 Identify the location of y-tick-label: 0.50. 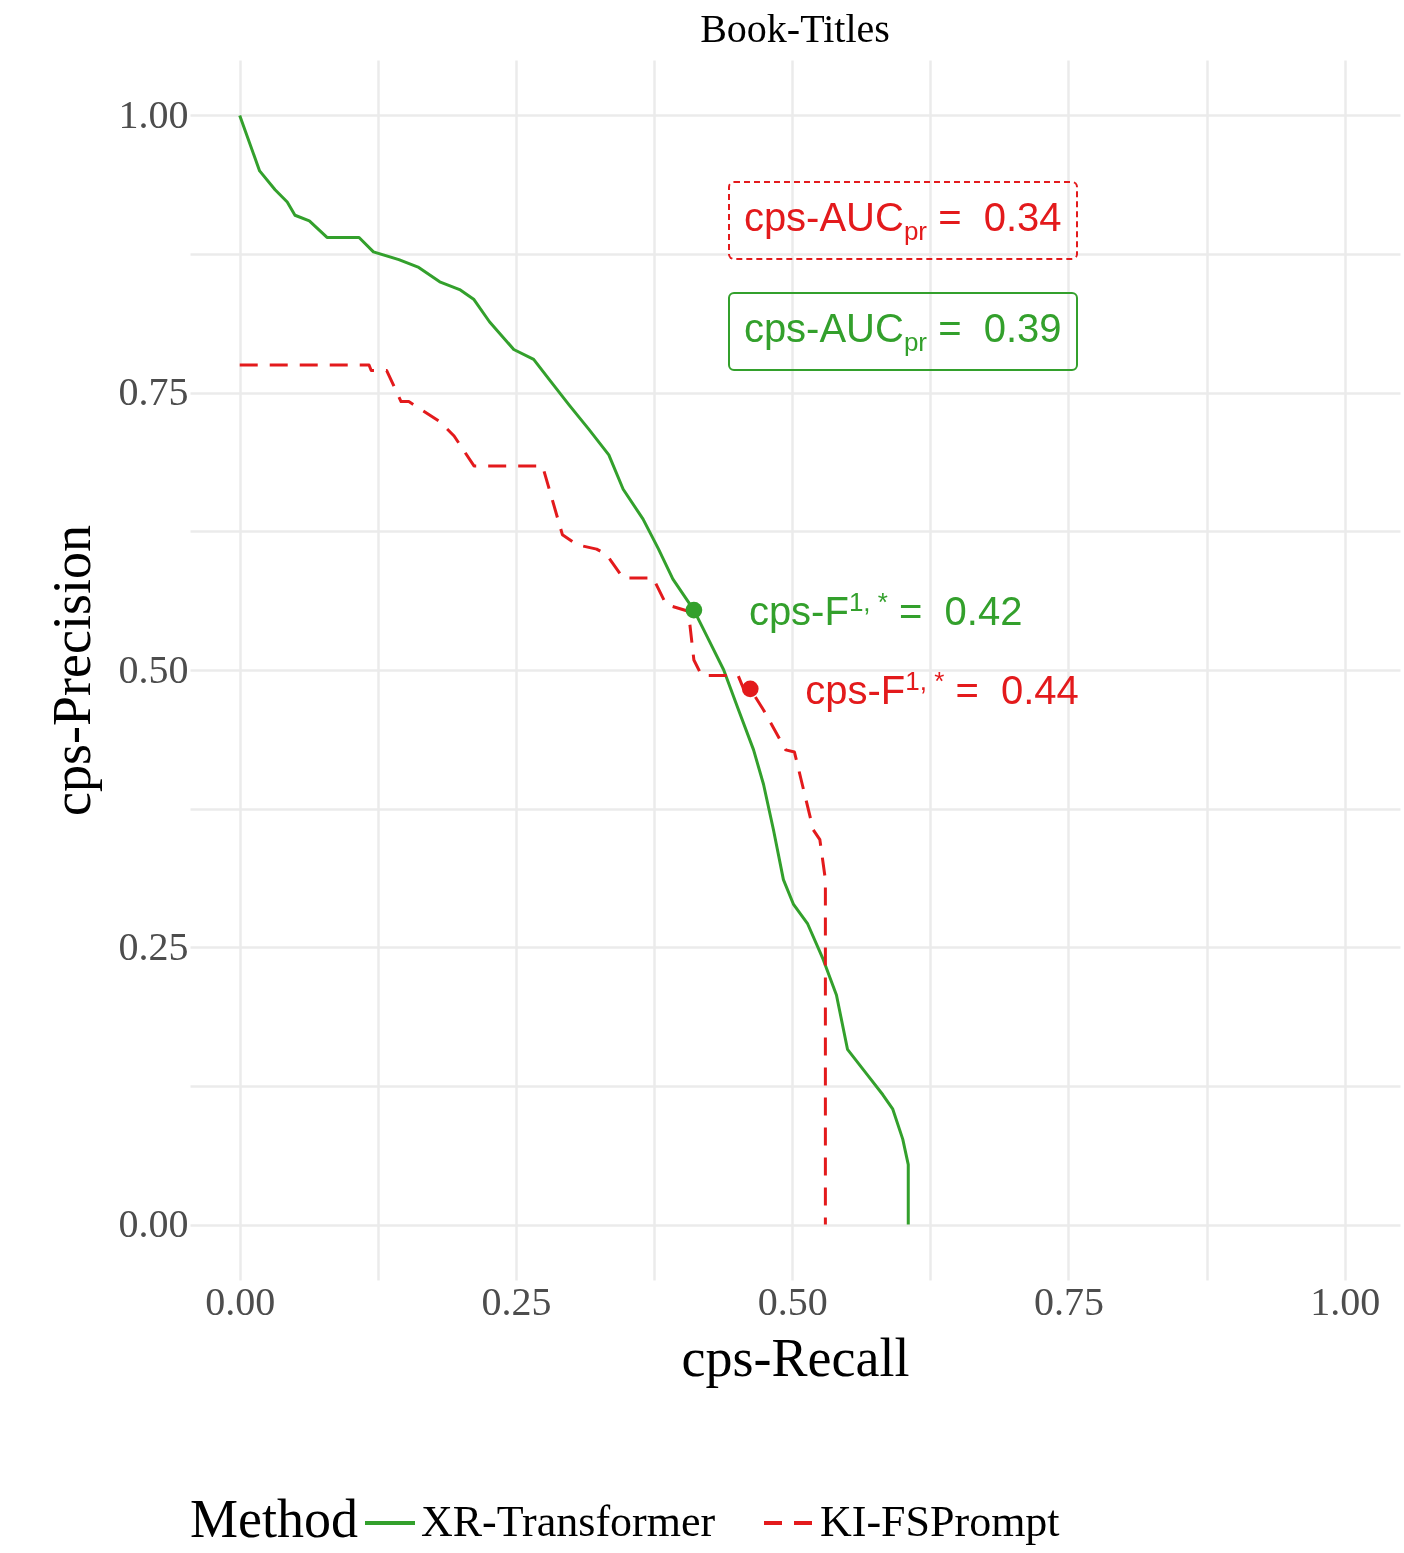
(153, 669).